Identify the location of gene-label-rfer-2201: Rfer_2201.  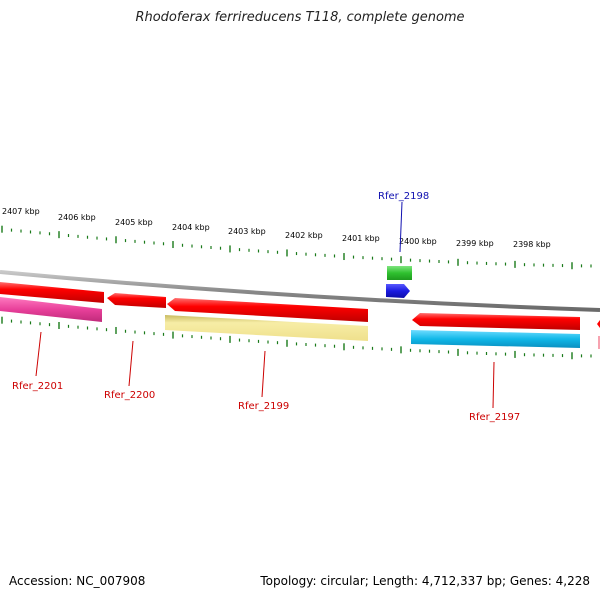
(37, 386).